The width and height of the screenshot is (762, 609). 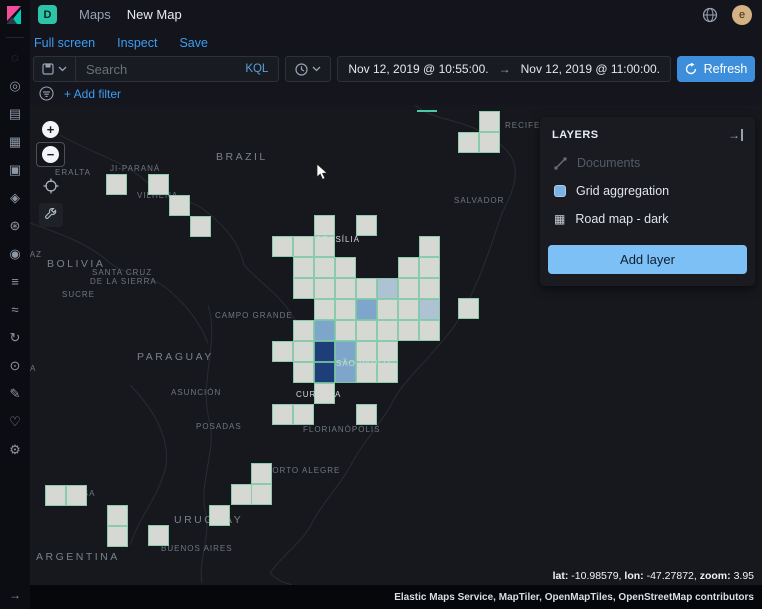 I want to click on users-icon: ◉, so click(x=15, y=253).